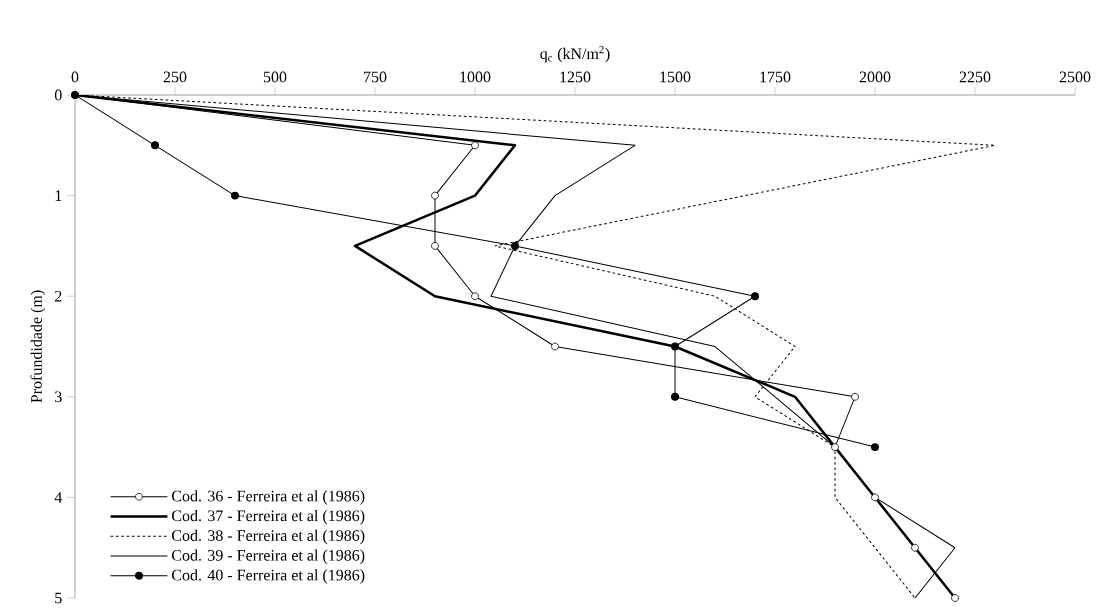 The width and height of the screenshot is (1109, 608). Describe the element at coordinates (268, 537) in the screenshot. I see `legend-label: Cod. 38 - Ferreira et al (1986)` at that location.